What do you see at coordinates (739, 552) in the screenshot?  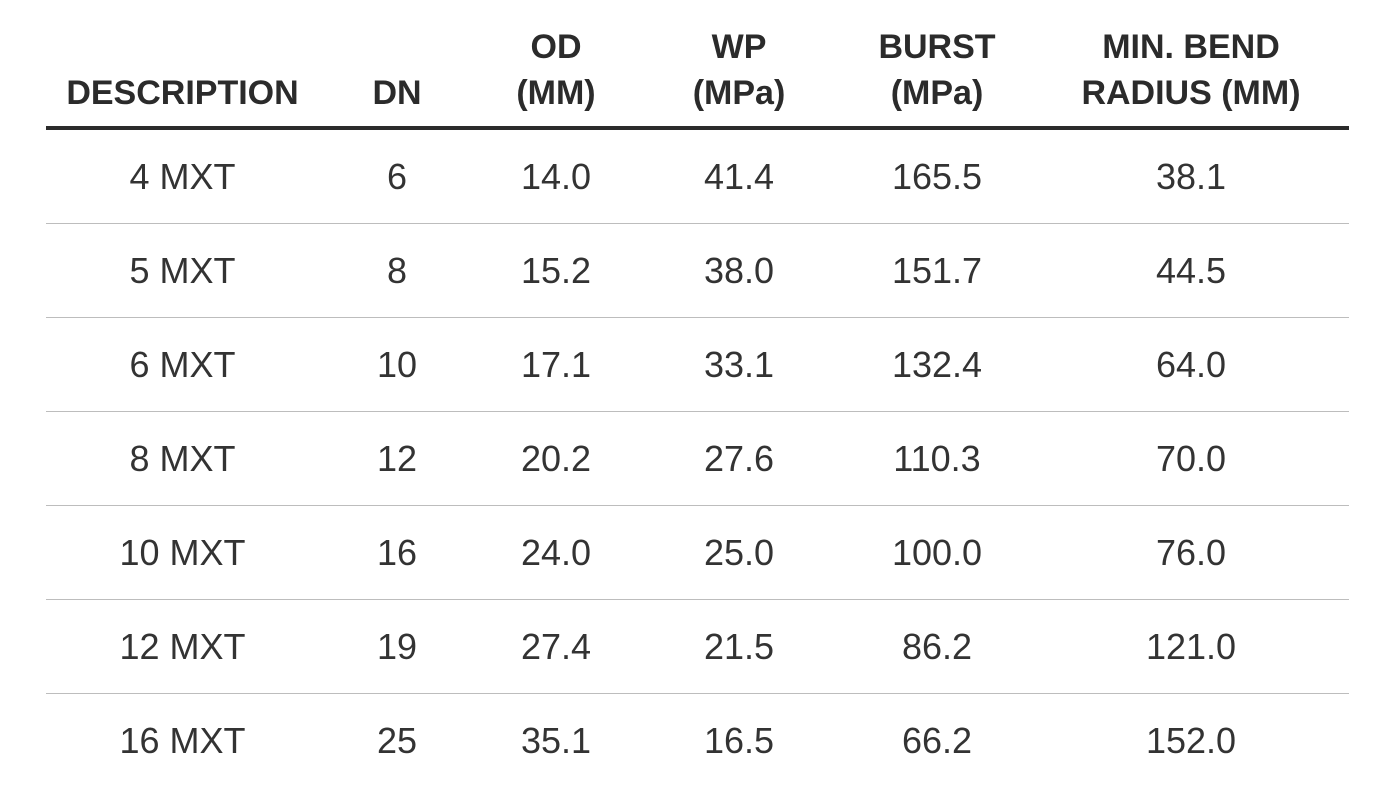 I see `cell-wp: 25.0` at bounding box center [739, 552].